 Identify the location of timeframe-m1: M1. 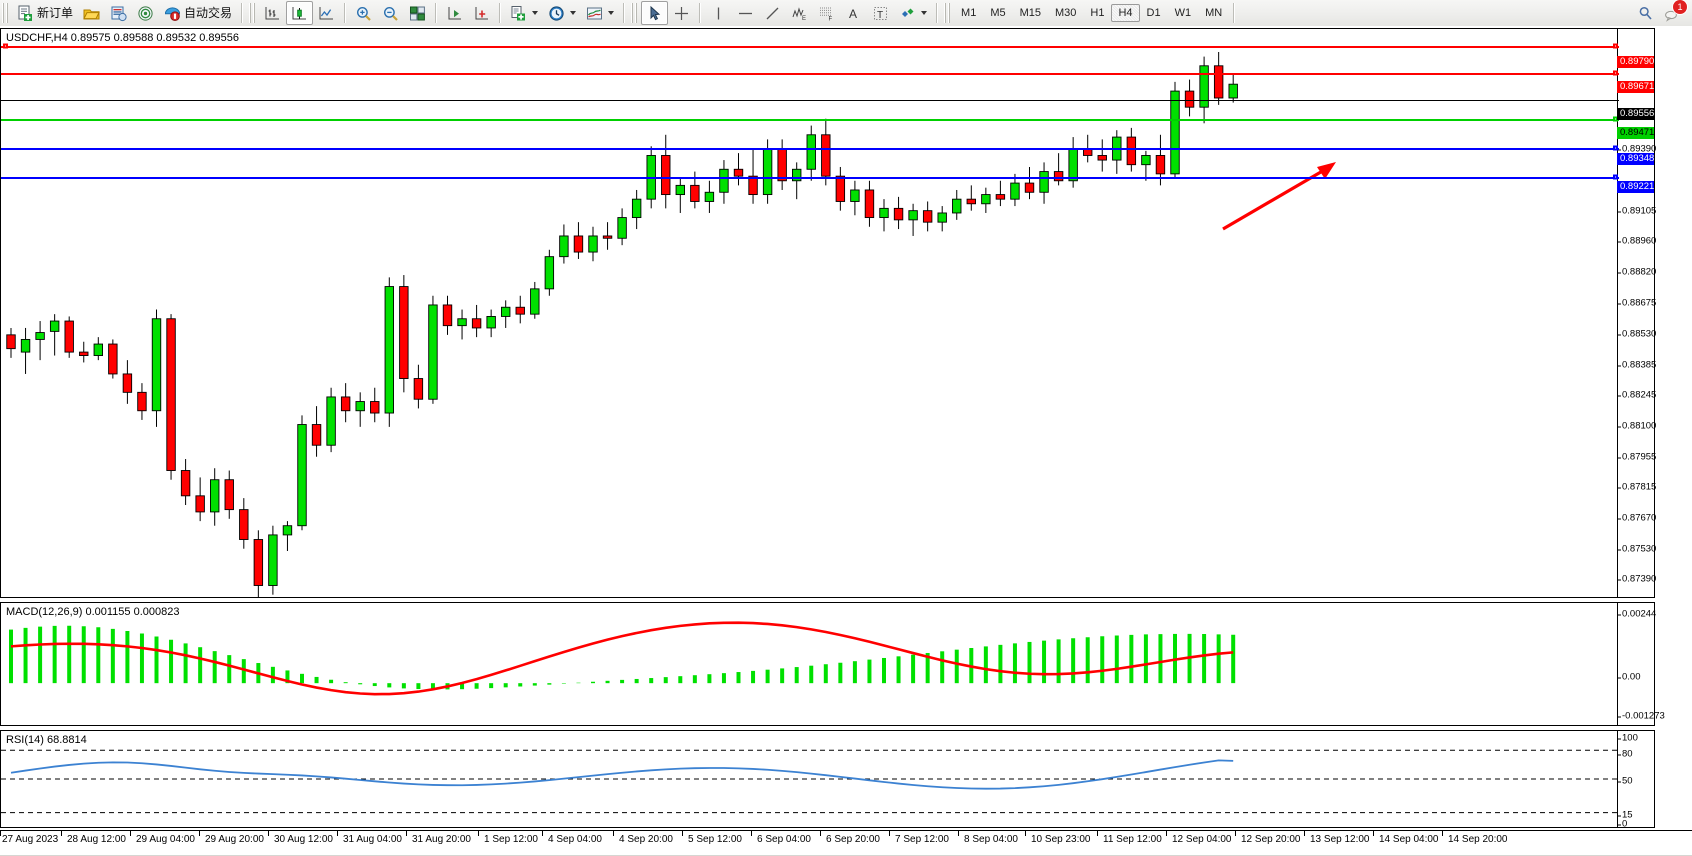
(969, 13).